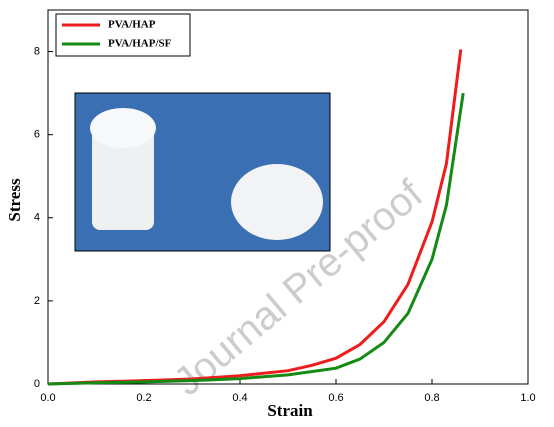  What do you see at coordinates (143, 398) in the screenshot?
I see `x-tick-label: 0.2` at bounding box center [143, 398].